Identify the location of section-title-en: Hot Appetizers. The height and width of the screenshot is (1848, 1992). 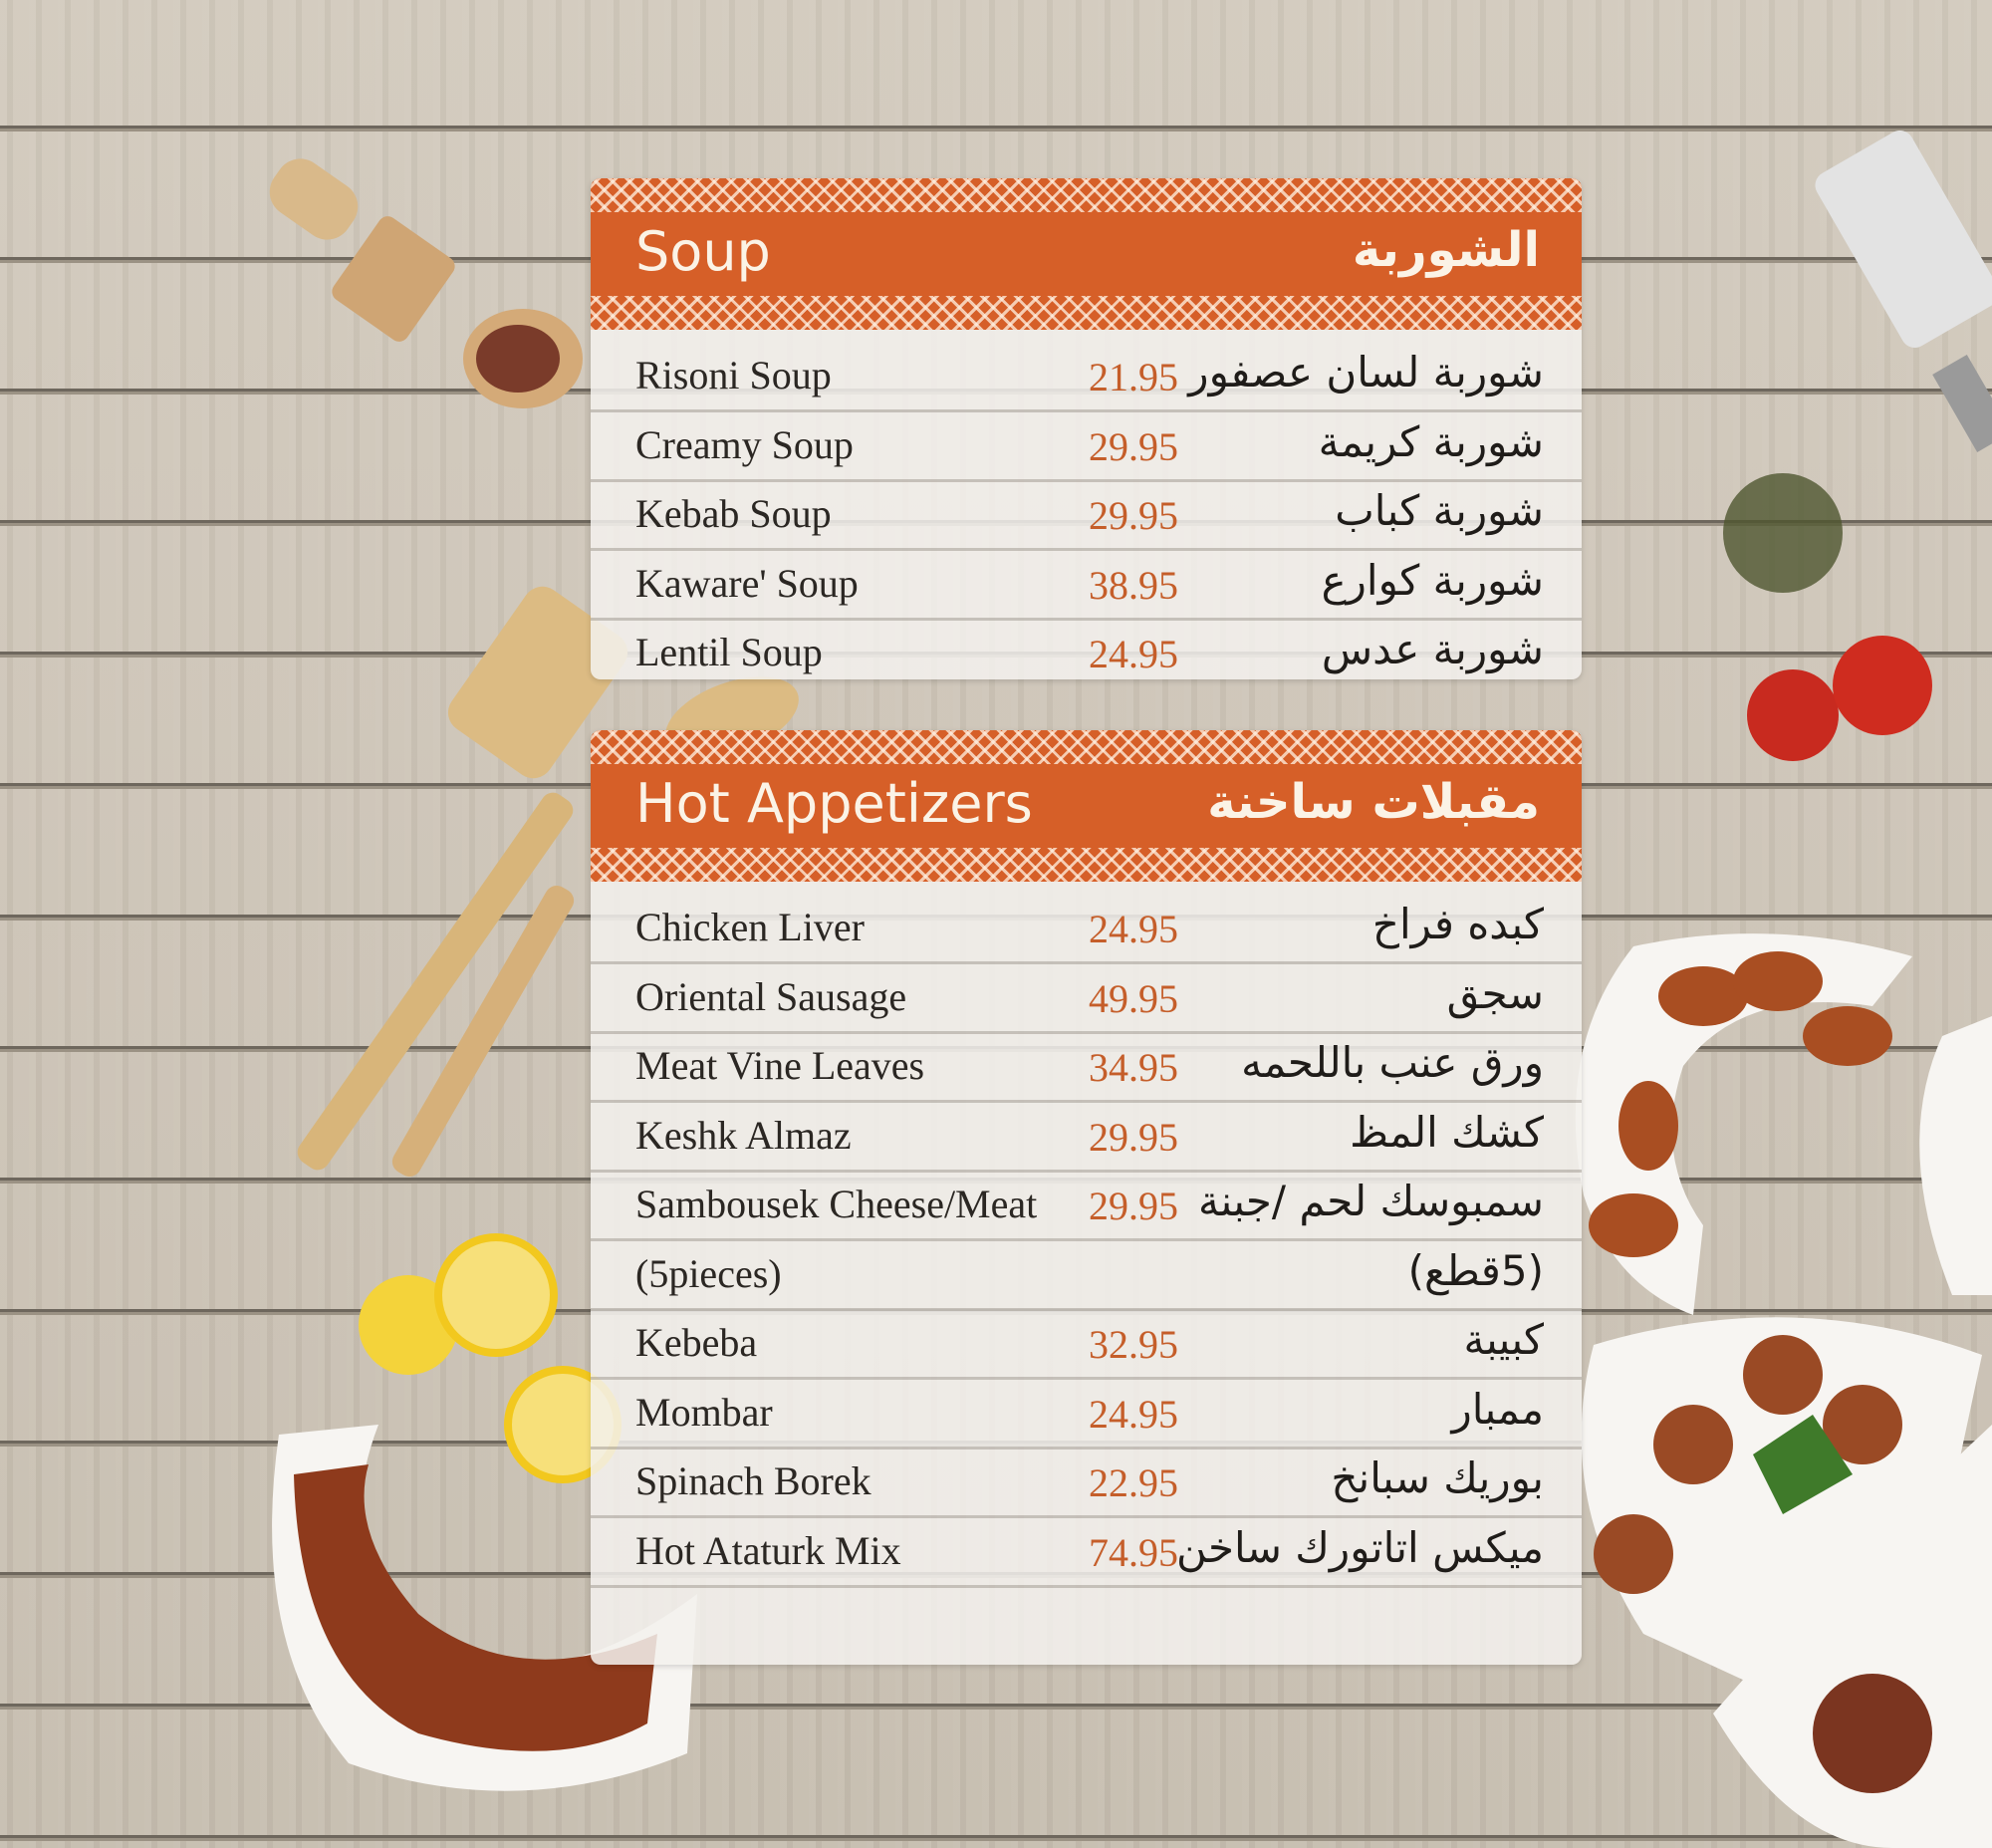
(834, 804).